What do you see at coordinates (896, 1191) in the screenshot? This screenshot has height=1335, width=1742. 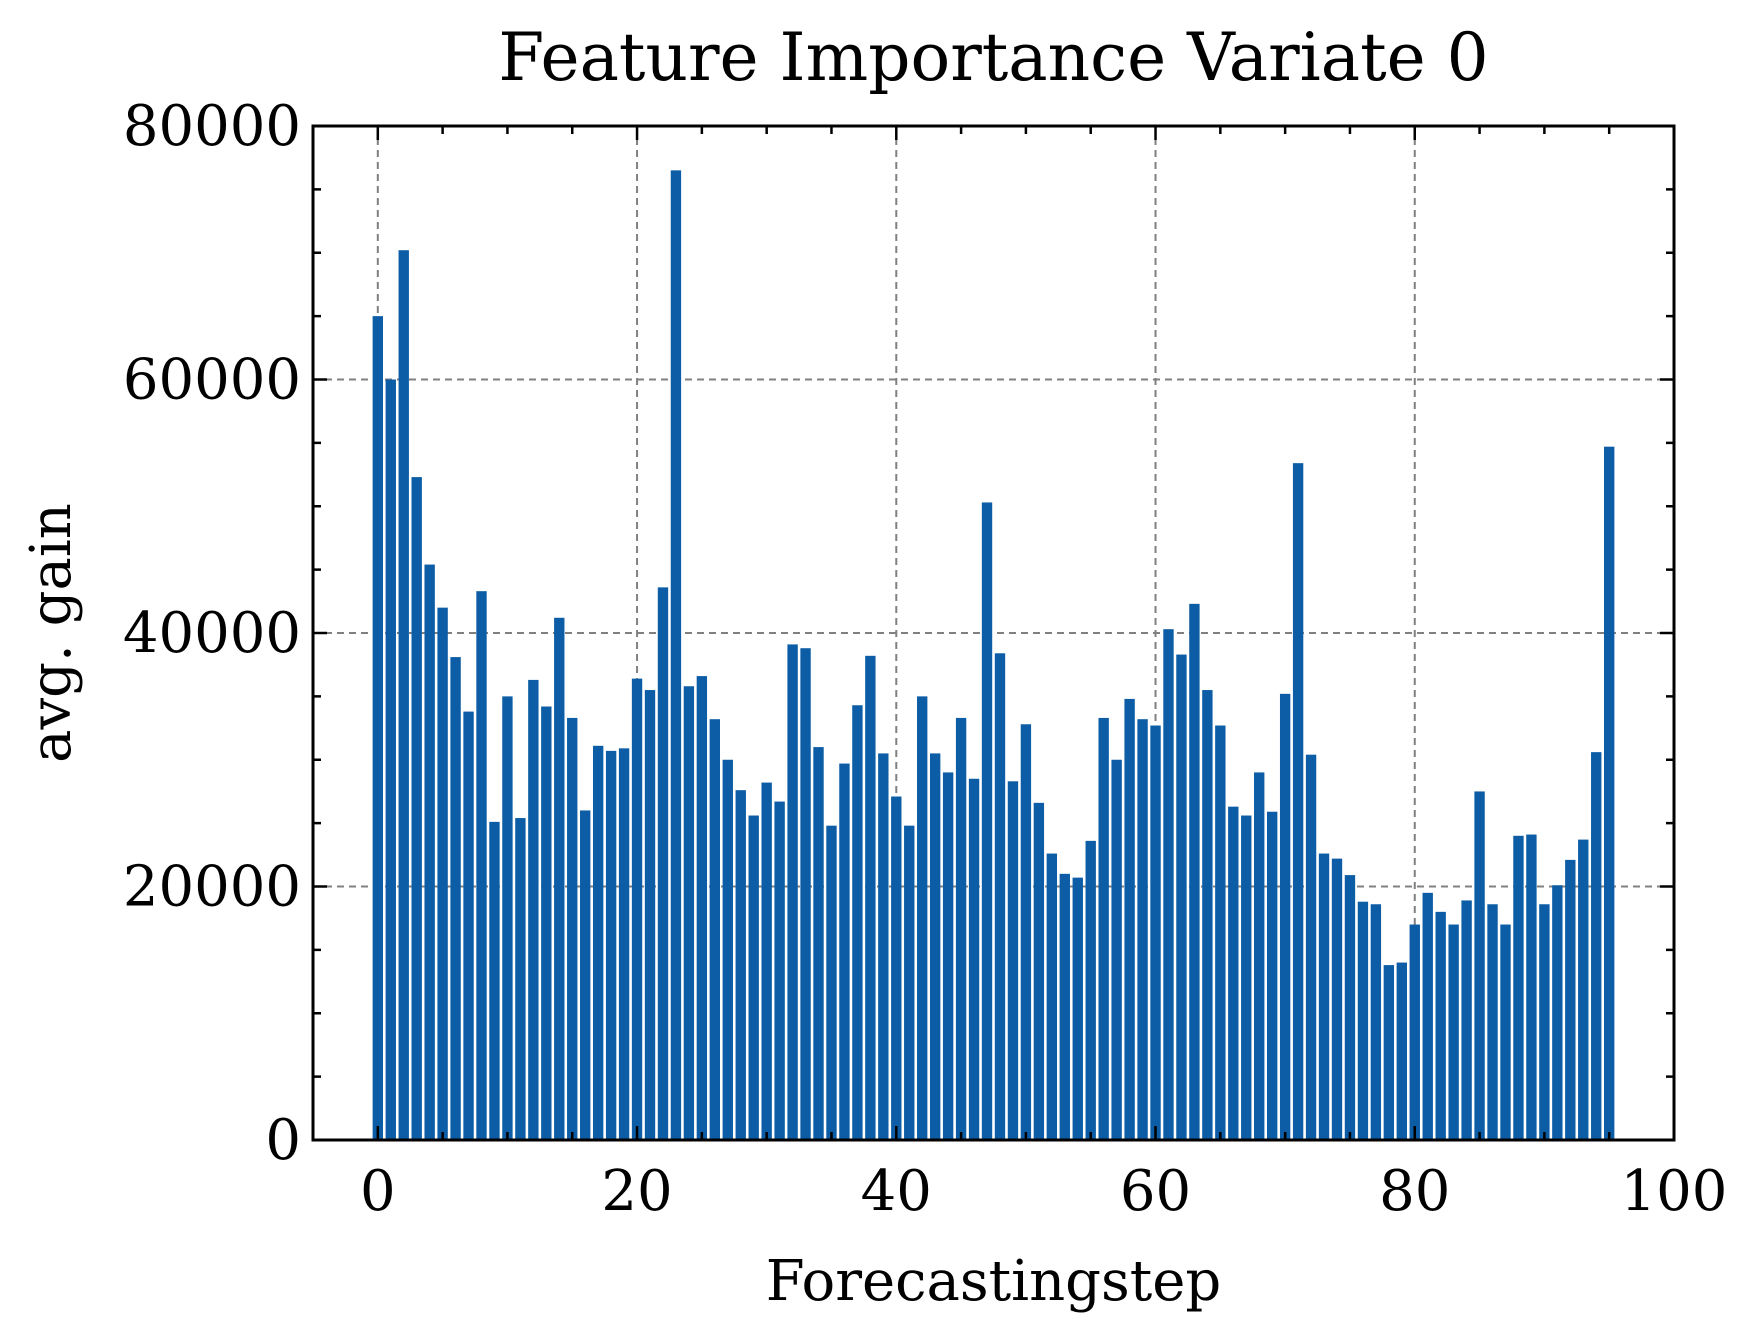 I see `x-tick-label: 40` at bounding box center [896, 1191].